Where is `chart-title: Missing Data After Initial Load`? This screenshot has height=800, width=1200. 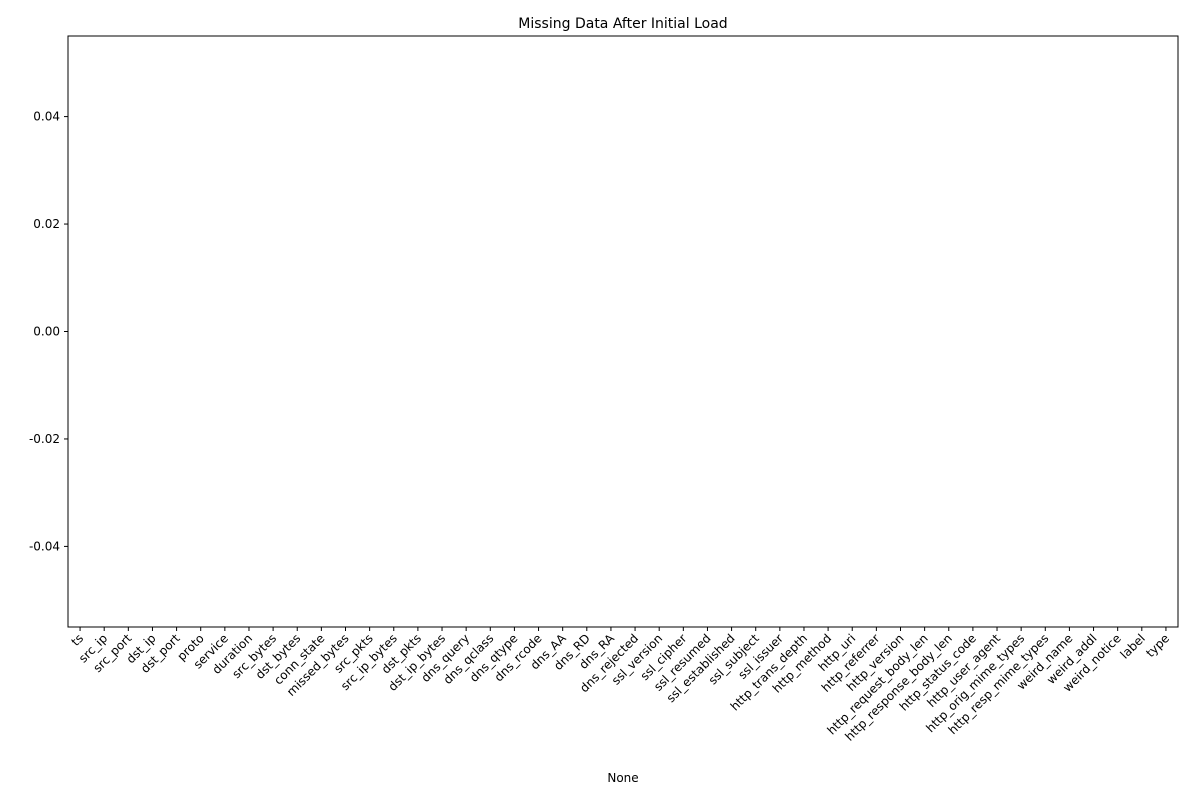
chart-title: Missing Data After Initial Load is located at coordinates (622, 24).